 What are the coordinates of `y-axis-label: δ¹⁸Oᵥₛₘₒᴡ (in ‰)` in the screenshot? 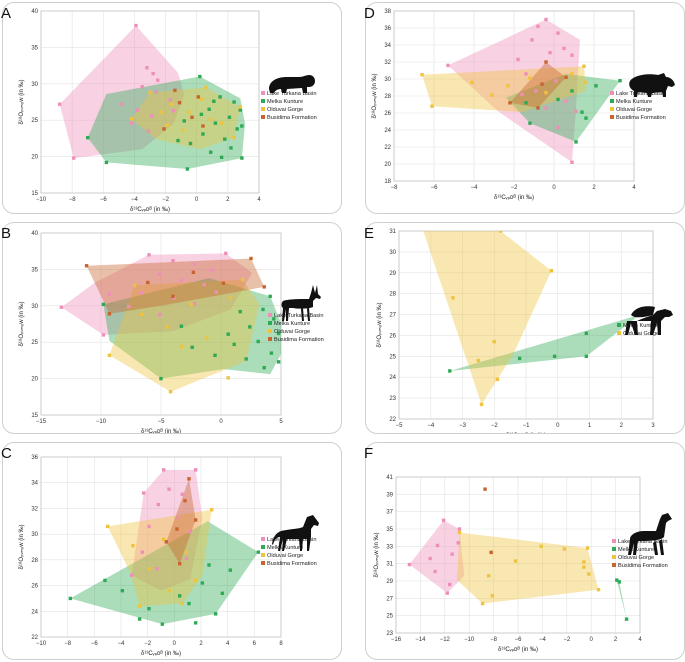 It's located at (374, 95).